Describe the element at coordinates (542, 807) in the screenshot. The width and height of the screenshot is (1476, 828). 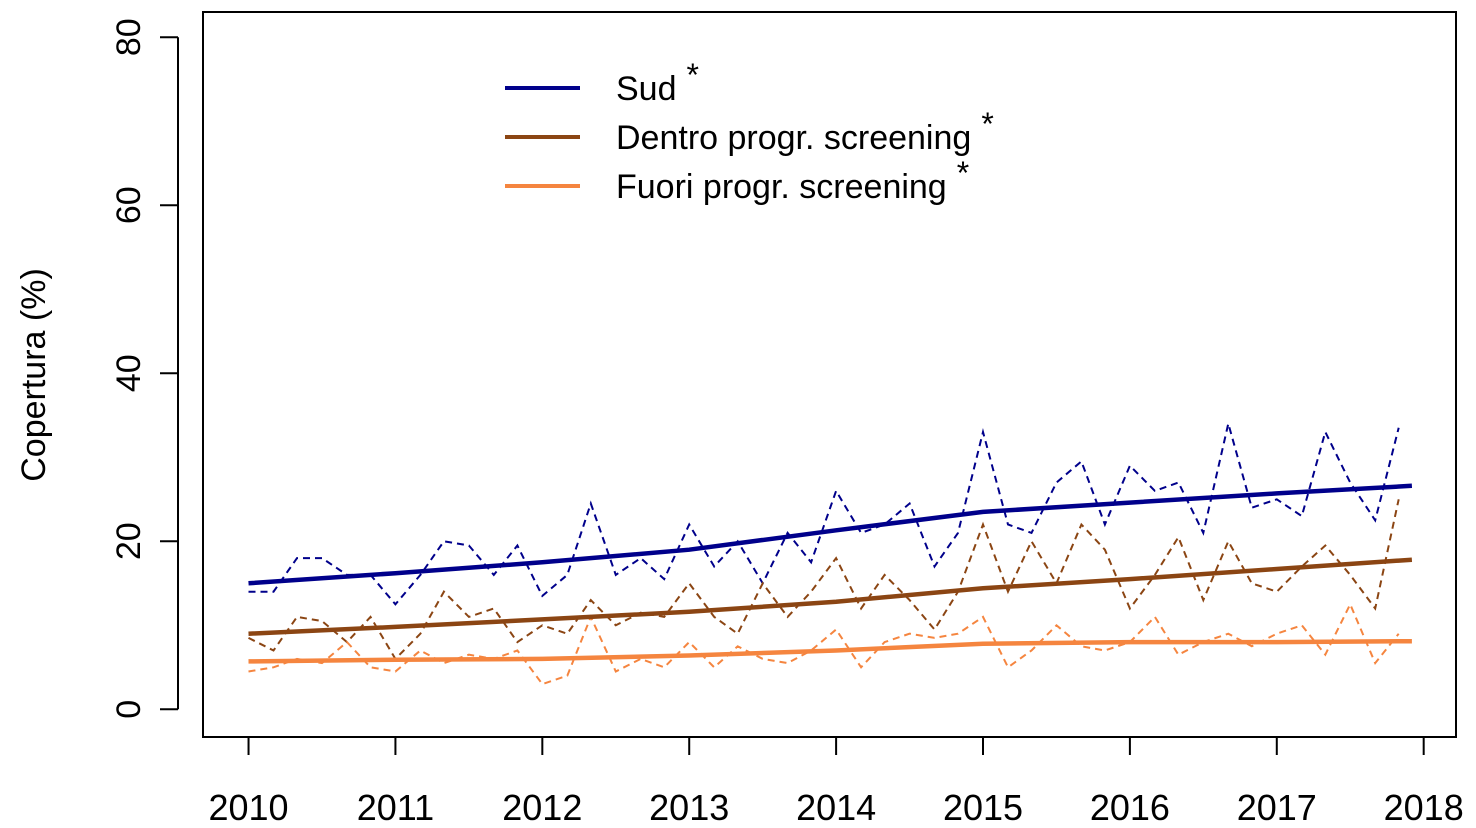
I see `x-tick-label: 2012` at that location.